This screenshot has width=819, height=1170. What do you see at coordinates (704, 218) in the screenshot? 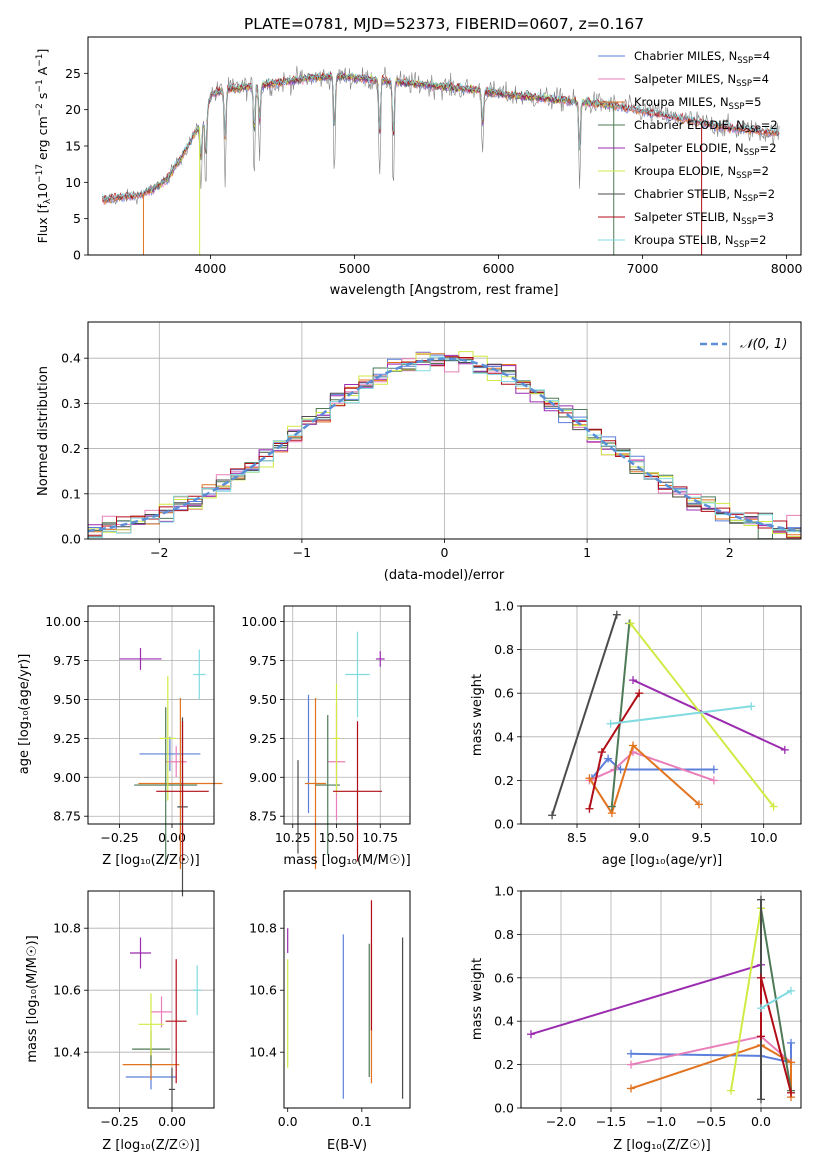
I see `legend-label: Salpeter STELIB, NSSP=3` at bounding box center [704, 218].